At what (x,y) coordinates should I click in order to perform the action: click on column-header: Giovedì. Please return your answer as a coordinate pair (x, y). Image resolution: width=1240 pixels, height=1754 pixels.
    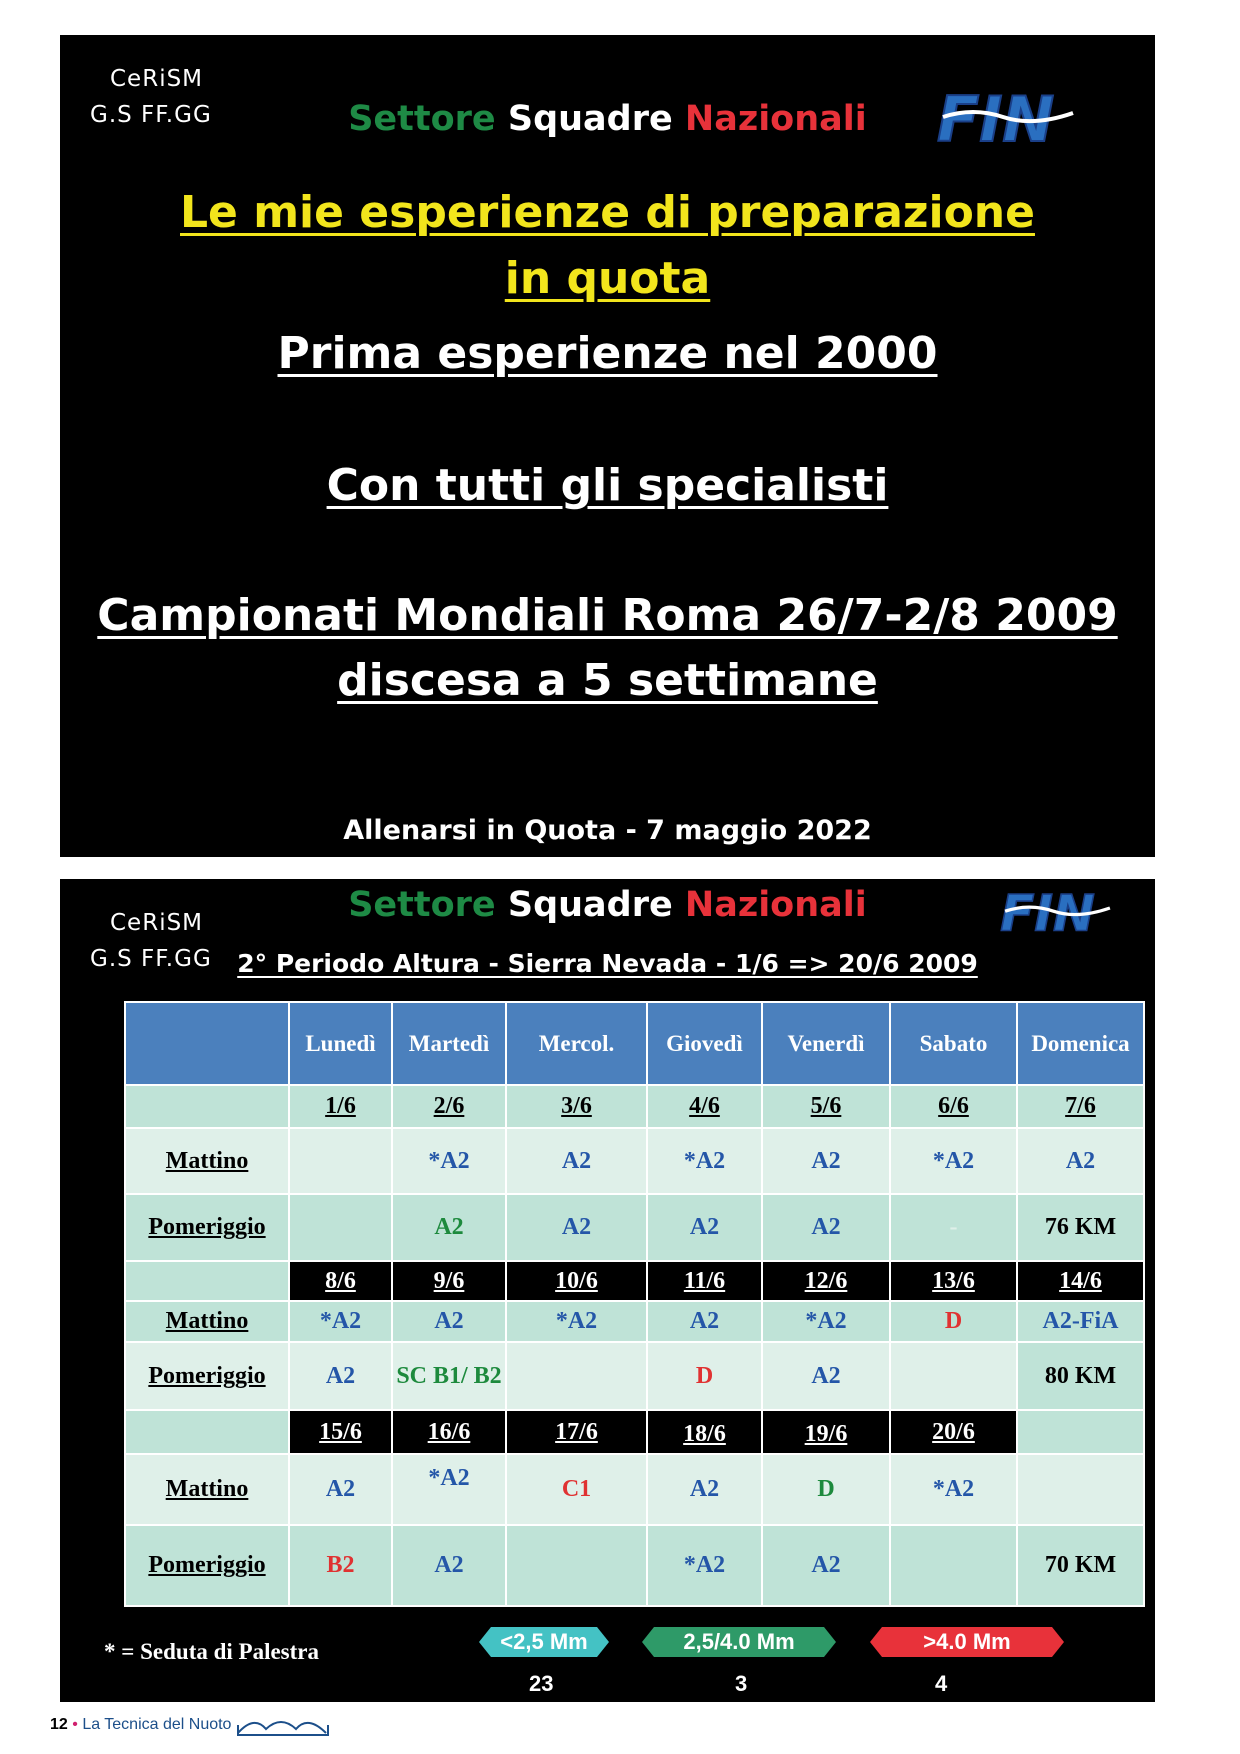
    Looking at the image, I should click on (704, 1043).